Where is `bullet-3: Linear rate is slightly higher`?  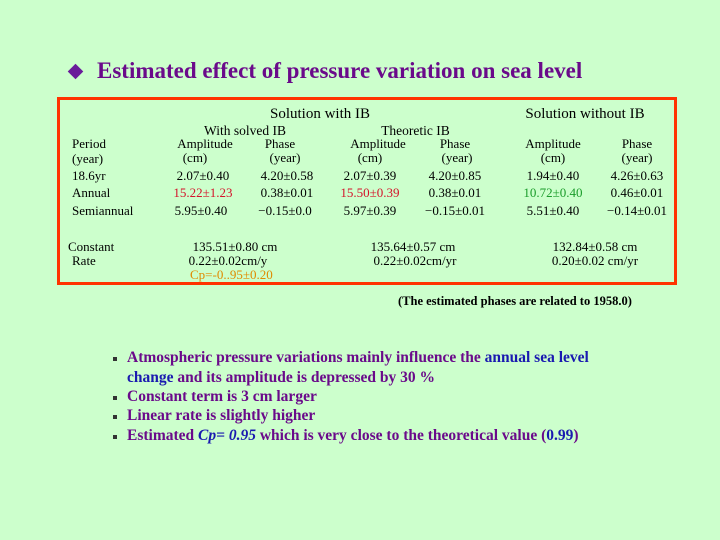
bullet-3: Linear rate is slightly higher is located at coordinates (221, 415).